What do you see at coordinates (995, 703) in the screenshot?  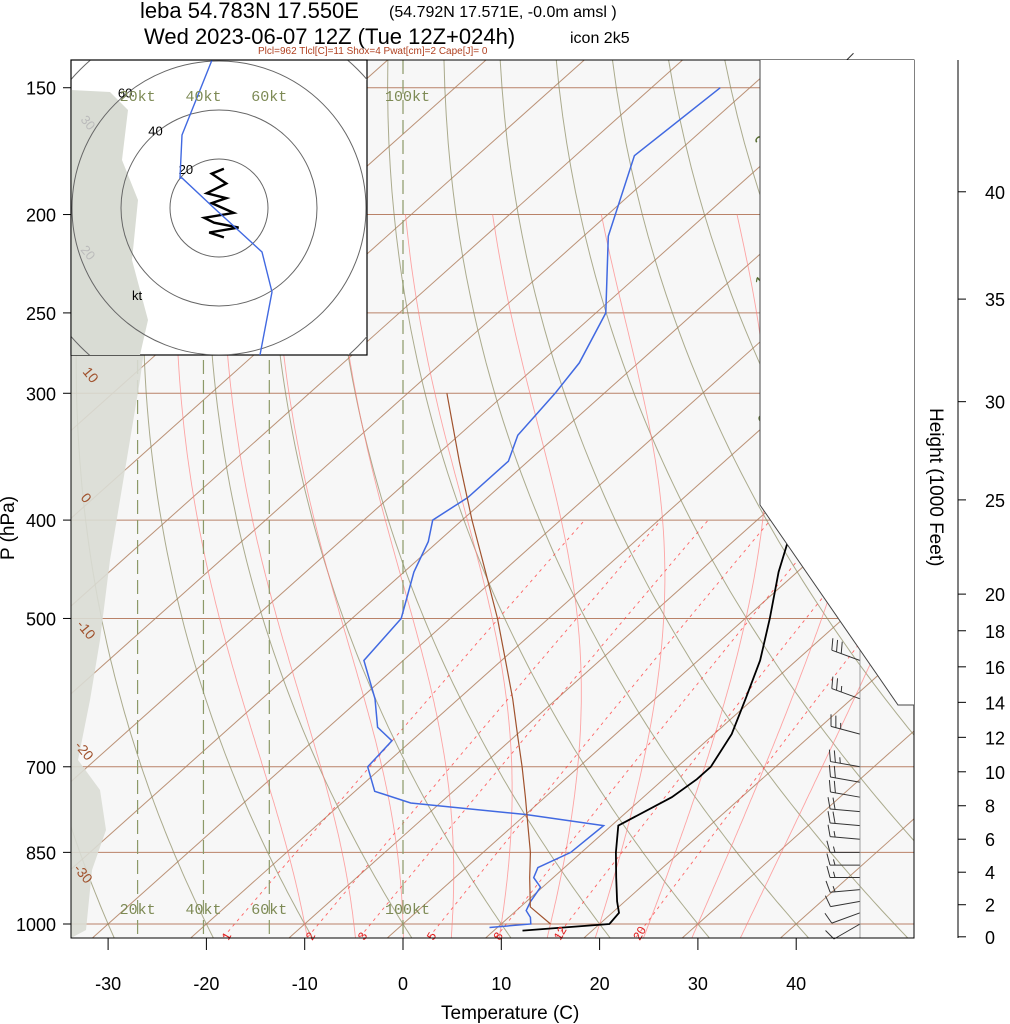 I see `height-tick-label: 14` at bounding box center [995, 703].